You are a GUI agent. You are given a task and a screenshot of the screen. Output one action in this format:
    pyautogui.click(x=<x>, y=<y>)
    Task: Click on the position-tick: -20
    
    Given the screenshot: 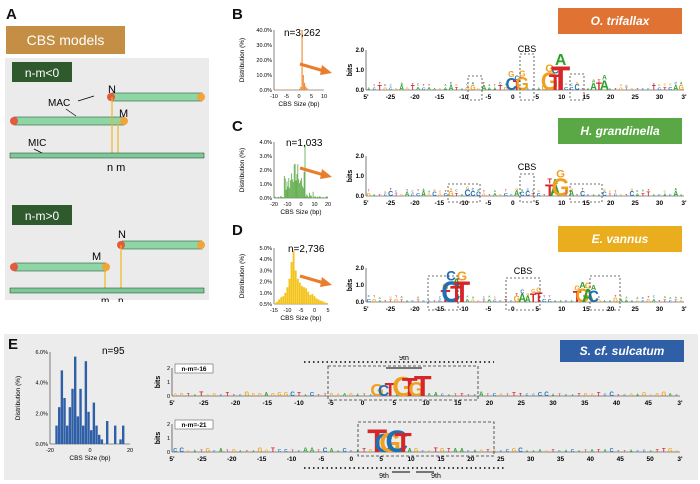 What is the action you would take?
    pyautogui.click(x=236, y=403)
    